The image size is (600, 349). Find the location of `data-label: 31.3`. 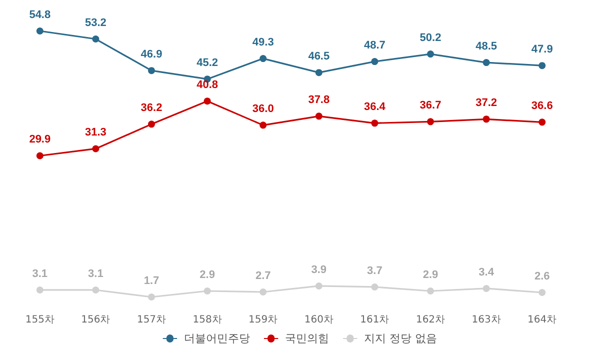

data-label: 31.3 is located at coordinates (95, 132).